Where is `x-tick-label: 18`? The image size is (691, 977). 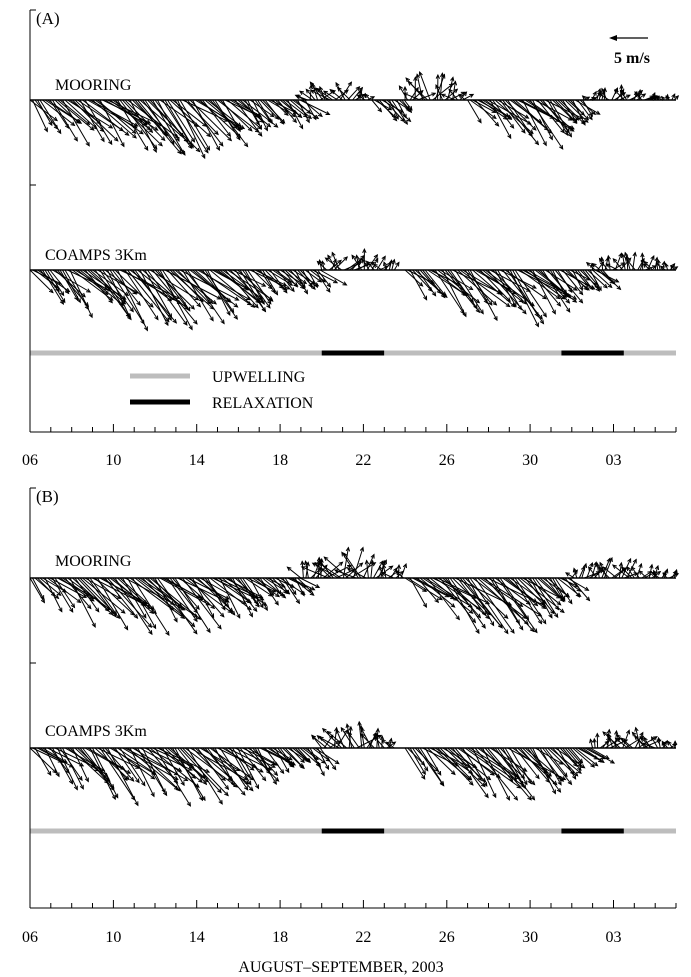
x-tick-label: 18 is located at coordinates (280, 460).